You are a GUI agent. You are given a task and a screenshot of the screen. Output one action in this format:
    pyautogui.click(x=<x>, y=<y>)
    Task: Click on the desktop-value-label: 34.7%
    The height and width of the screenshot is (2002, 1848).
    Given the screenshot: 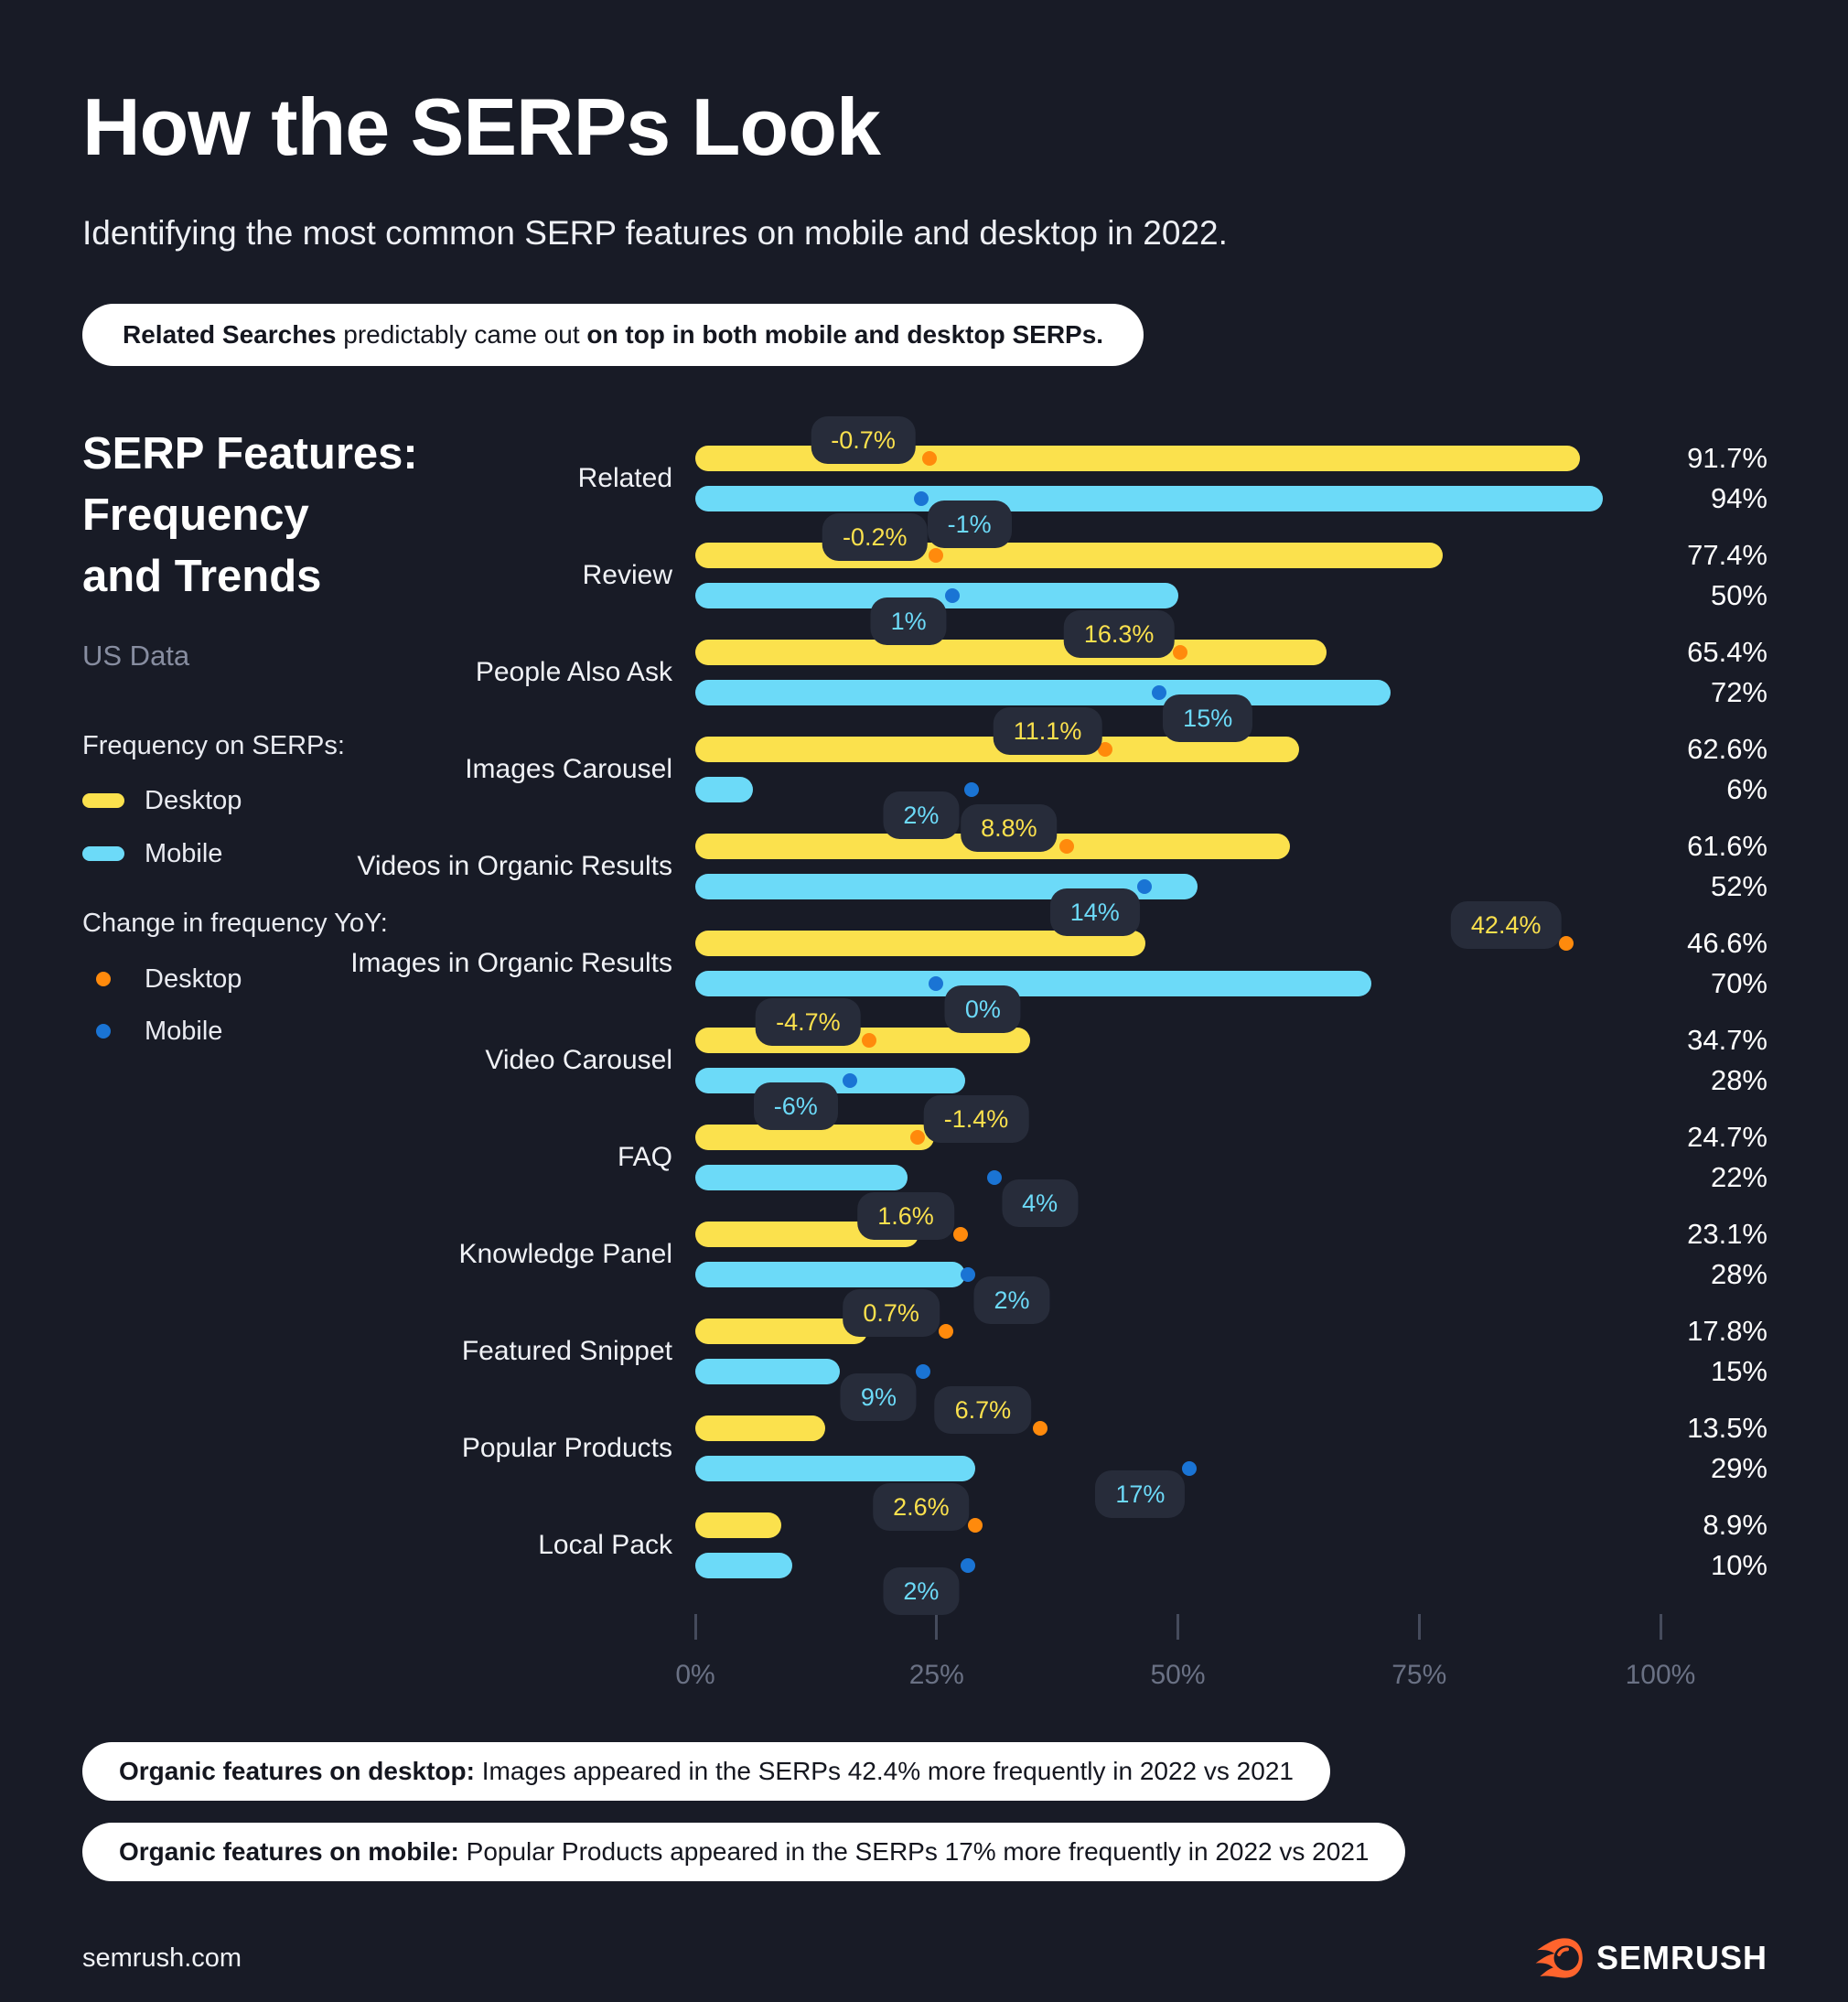 What is the action you would take?
    pyautogui.click(x=1727, y=1040)
    